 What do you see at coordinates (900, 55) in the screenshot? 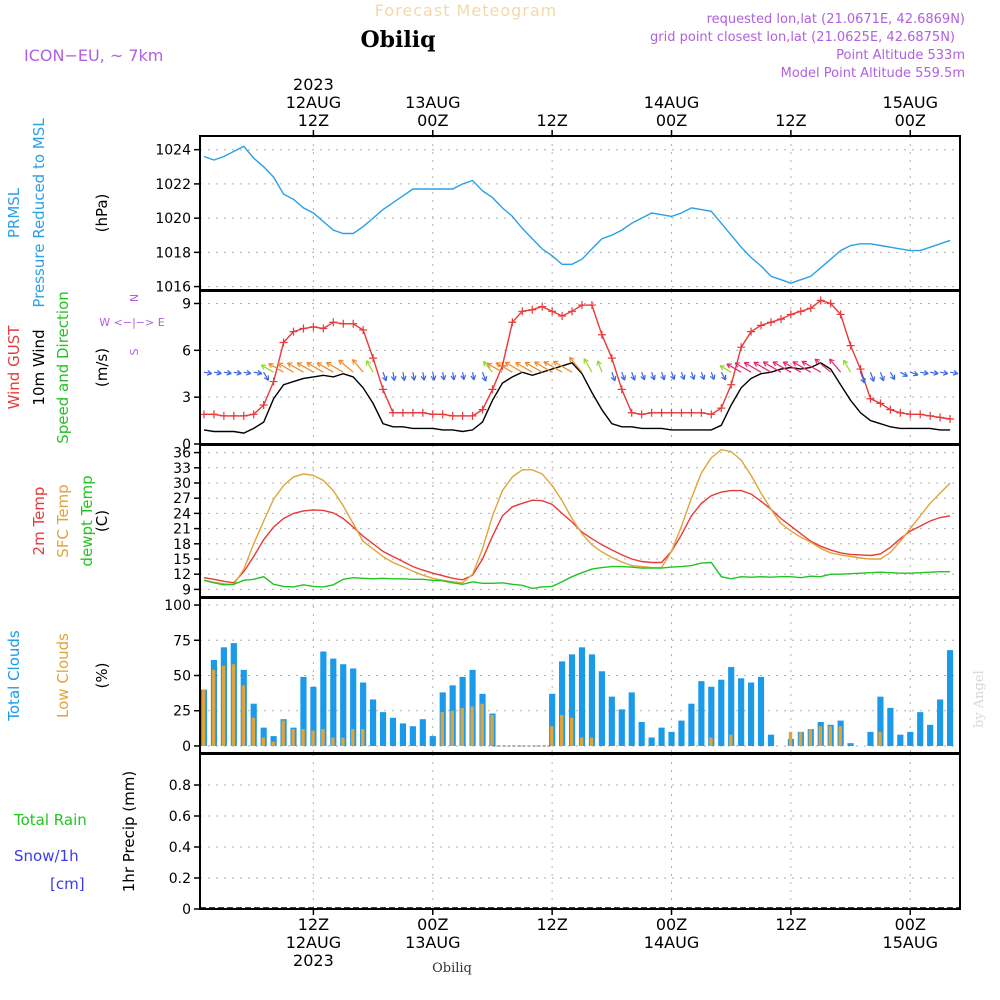
I see `header-point-altitude: Point Altitude 533m` at bounding box center [900, 55].